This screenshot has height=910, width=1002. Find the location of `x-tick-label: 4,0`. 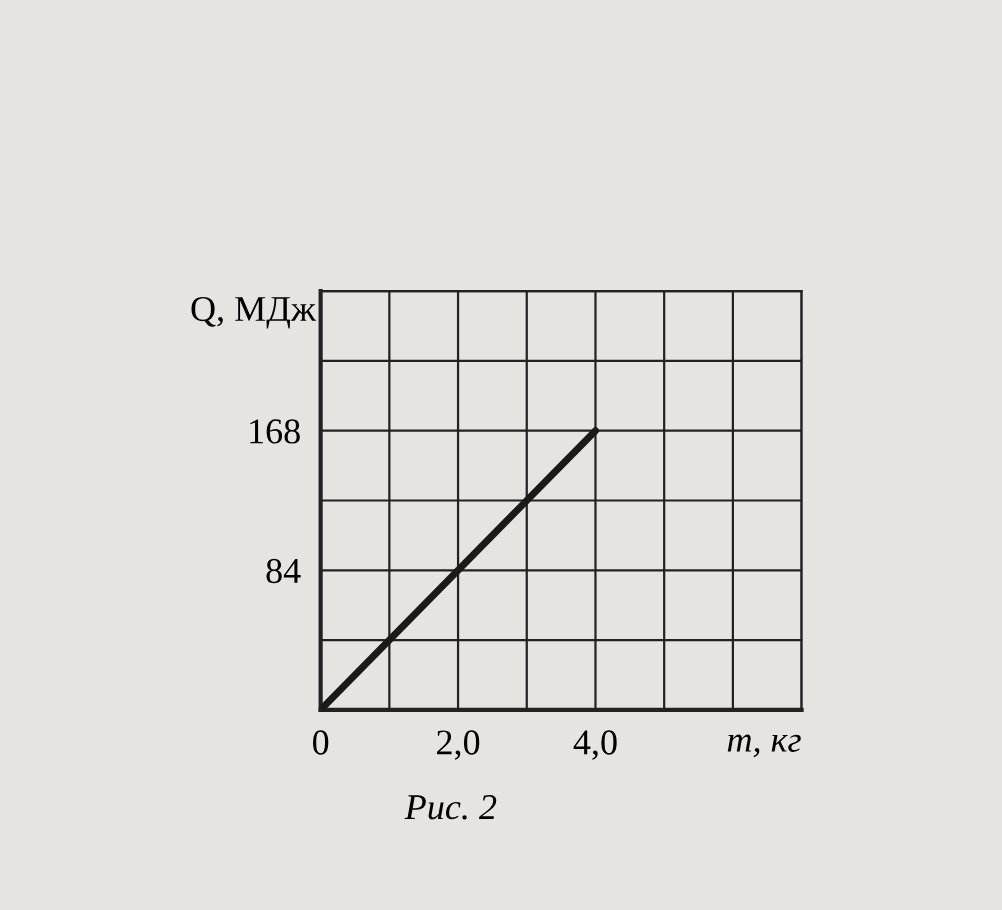

x-tick-label: 4,0 is located at coordinates (595, 745).